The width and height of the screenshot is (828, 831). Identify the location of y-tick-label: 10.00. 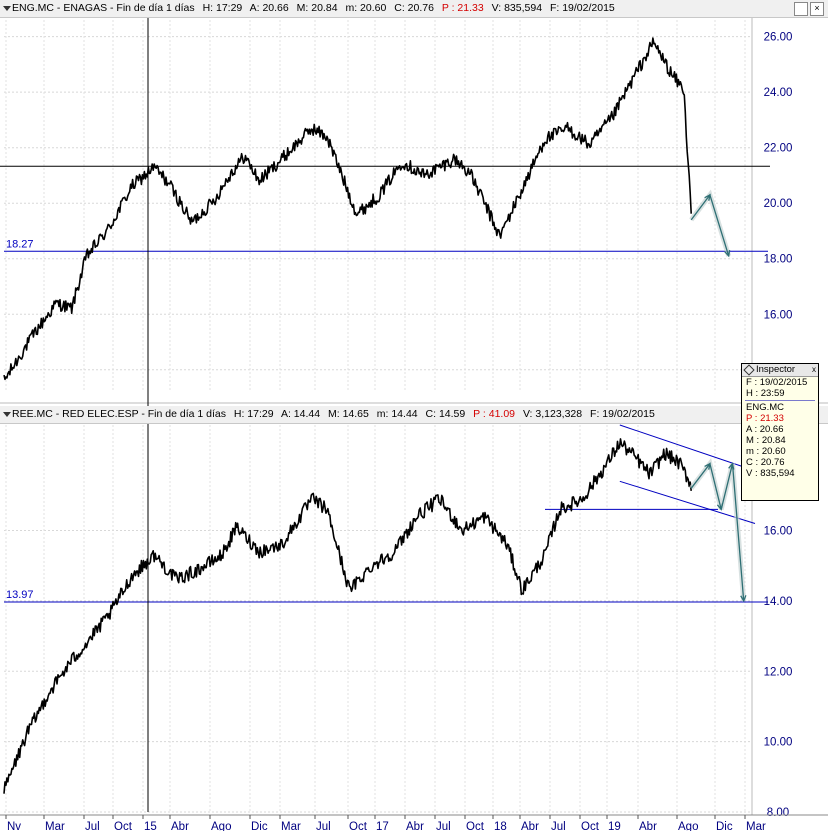
(778, 743).